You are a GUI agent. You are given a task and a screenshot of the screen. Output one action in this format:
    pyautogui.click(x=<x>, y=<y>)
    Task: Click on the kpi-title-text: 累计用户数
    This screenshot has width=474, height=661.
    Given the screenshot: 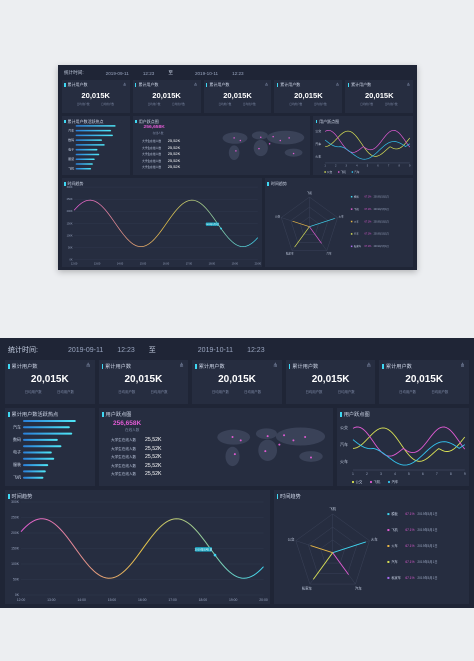 What is the action you would take?
    pyautogui.click(x=305, y=367)
    